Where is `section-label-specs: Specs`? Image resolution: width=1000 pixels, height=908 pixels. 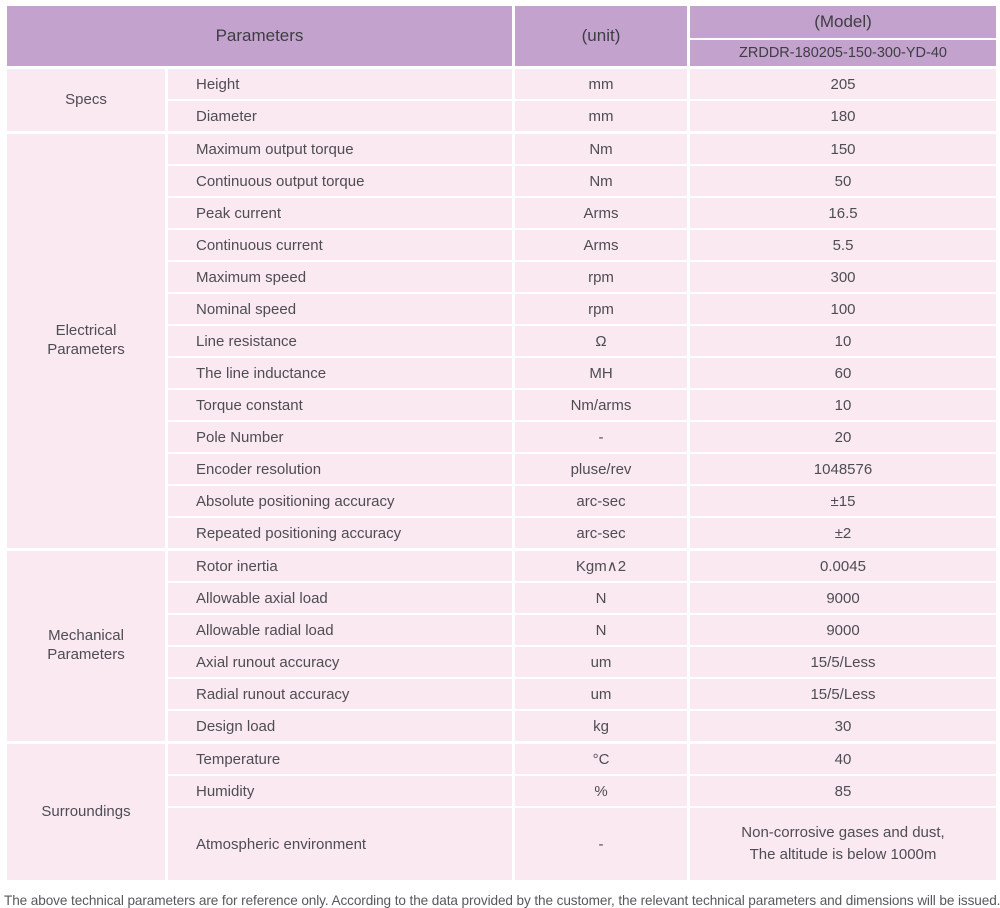
section-label-specs: Specs is located at coordinates (86, 100).